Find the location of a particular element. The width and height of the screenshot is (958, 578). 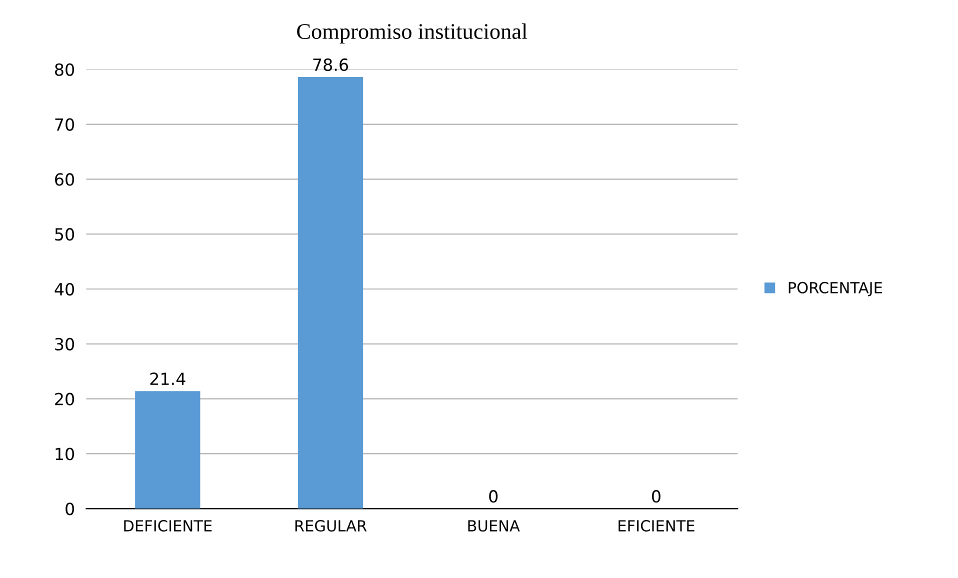

y-tick-label: 20 is located at coordinates (64, 399).